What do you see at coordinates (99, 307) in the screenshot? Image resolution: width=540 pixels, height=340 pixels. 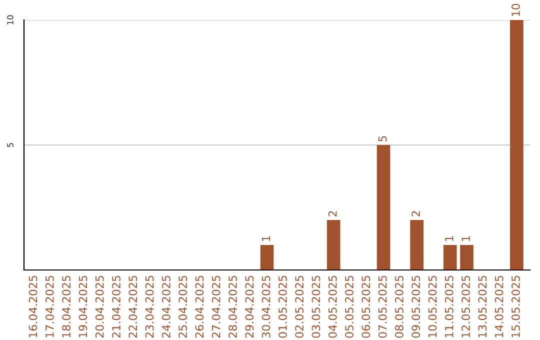 I see `x-tick-label: 20.04.2025` at bounding box center [99, 307].